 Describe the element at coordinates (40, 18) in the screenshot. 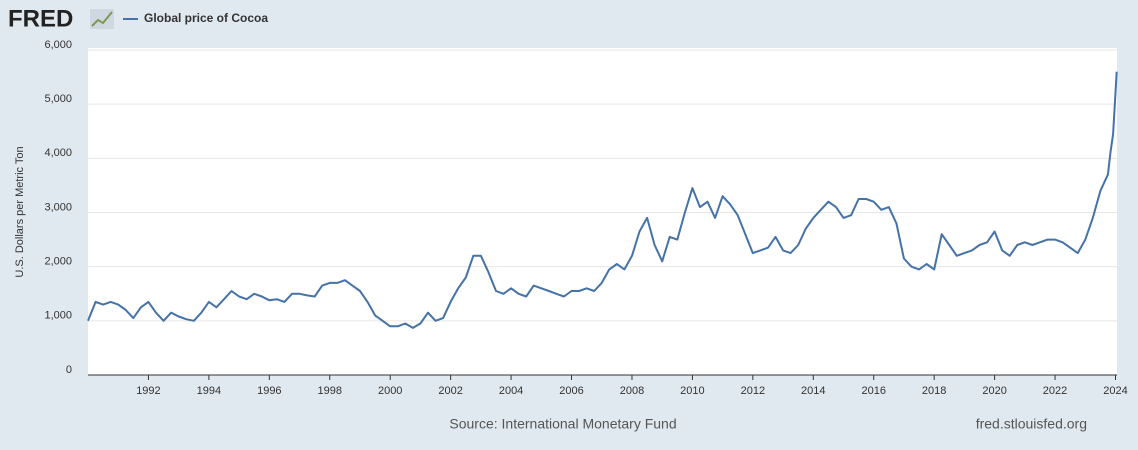

I see `logo: FRED` at that location.